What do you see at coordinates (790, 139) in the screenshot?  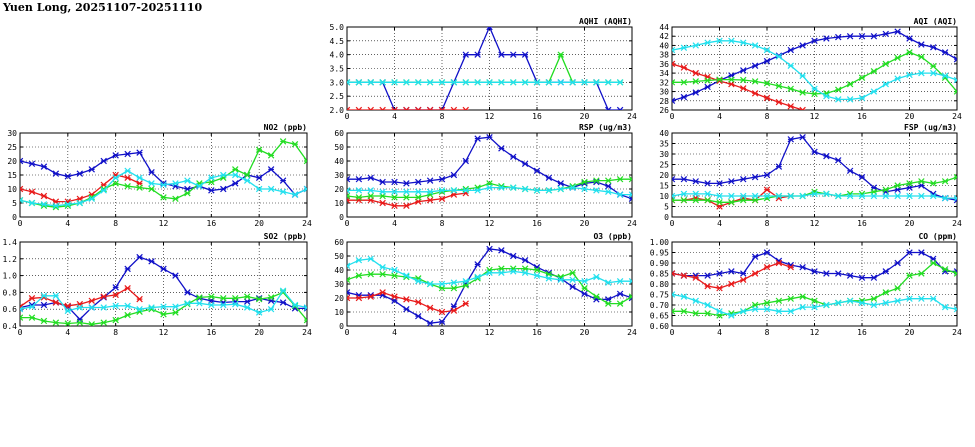 I see `fsp-point-blue` at bounding box center [790, 139].